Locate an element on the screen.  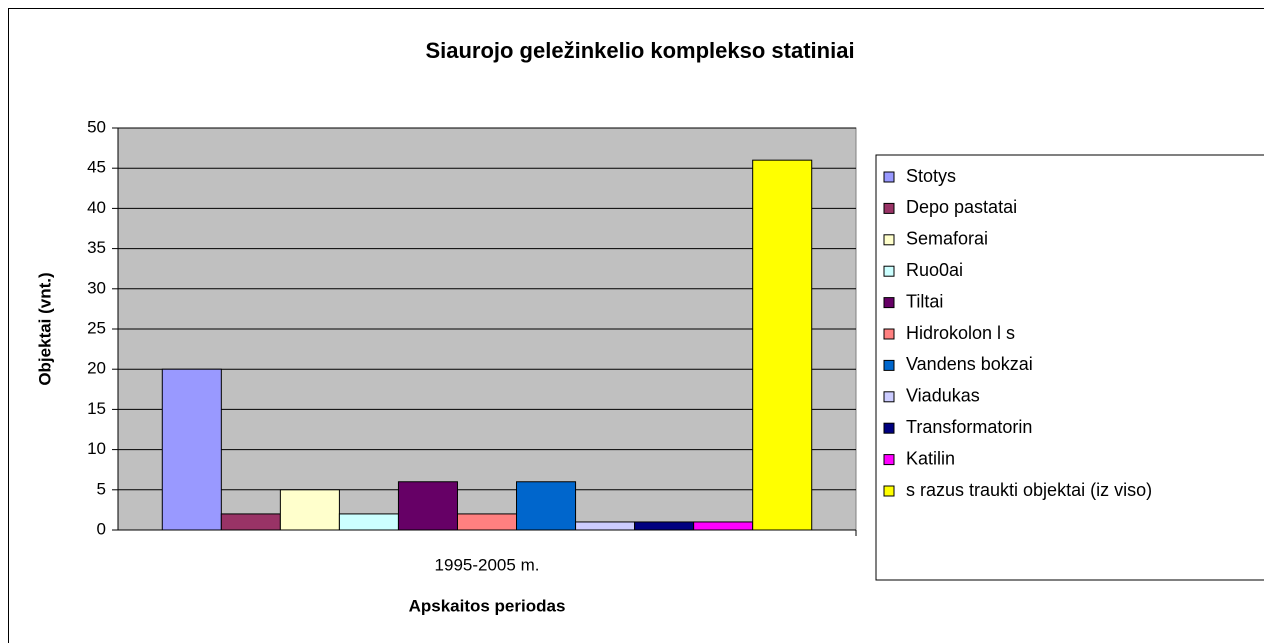
legend-label: Katilin is located at coordinates (930, 458).